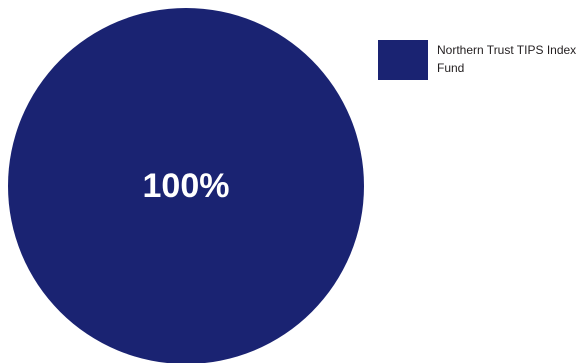 The image size is (582, 363). What do you see at coordinates (507, 59) in the screenshot?
I see `legend-label-1: Northern Trust TIPS Index Fund` at bounding box center [507, 59].